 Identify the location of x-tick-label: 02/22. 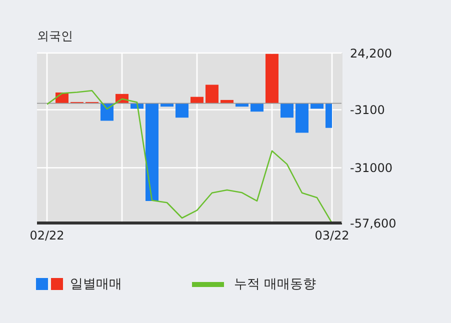
(47, 235).